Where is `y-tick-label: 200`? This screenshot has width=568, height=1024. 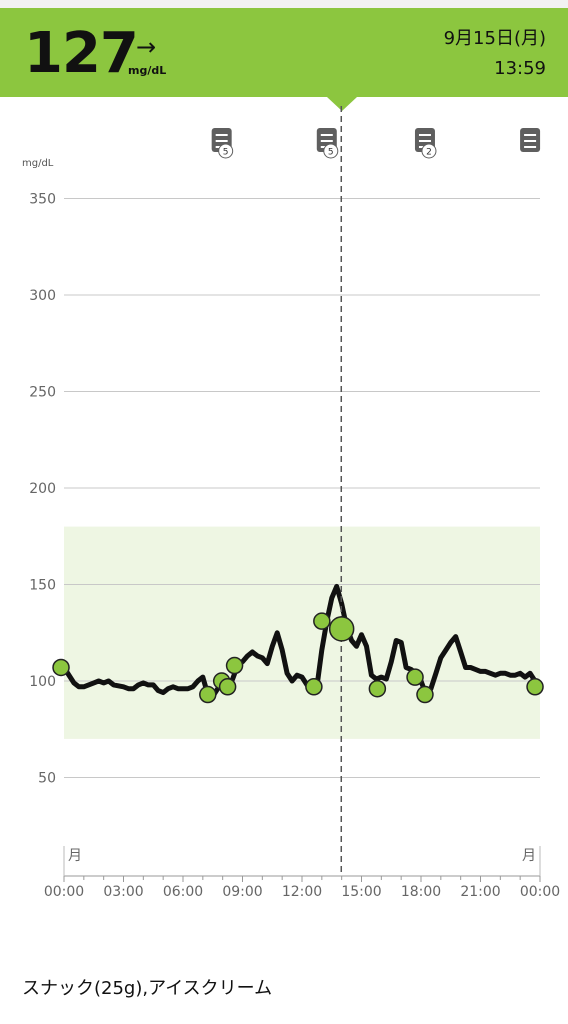 y-tick-label: 200 is located at coordinates (42, 489).